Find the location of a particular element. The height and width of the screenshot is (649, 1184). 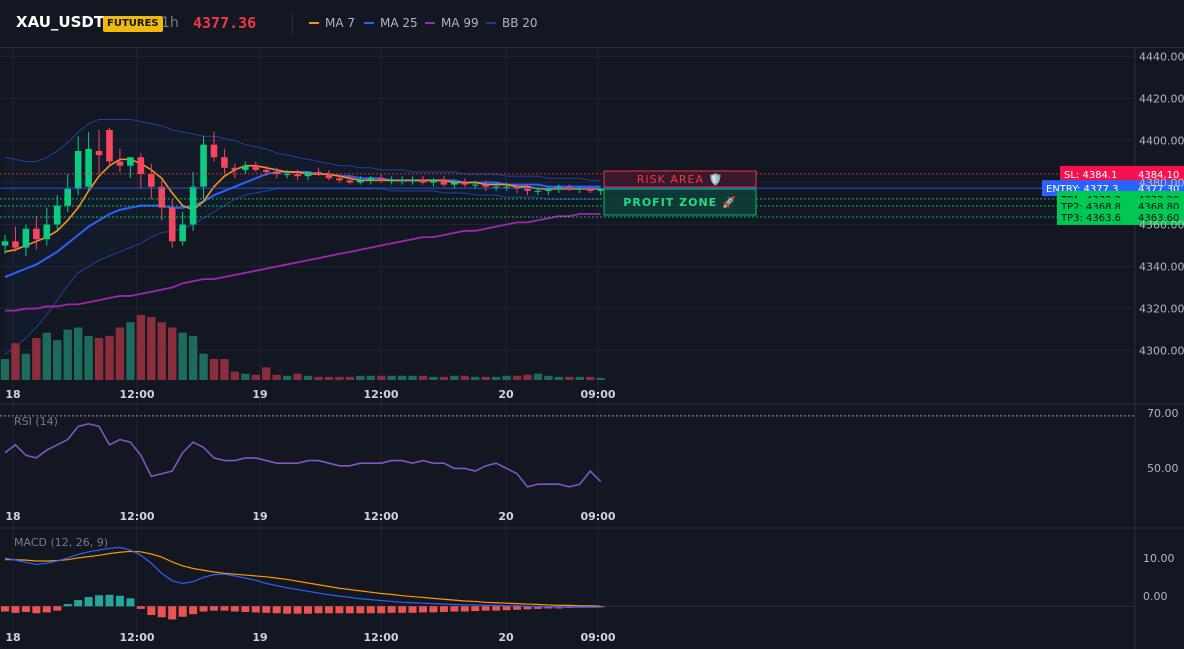

symbol-name: XAU_USDT is located at coordinates (60, 22).